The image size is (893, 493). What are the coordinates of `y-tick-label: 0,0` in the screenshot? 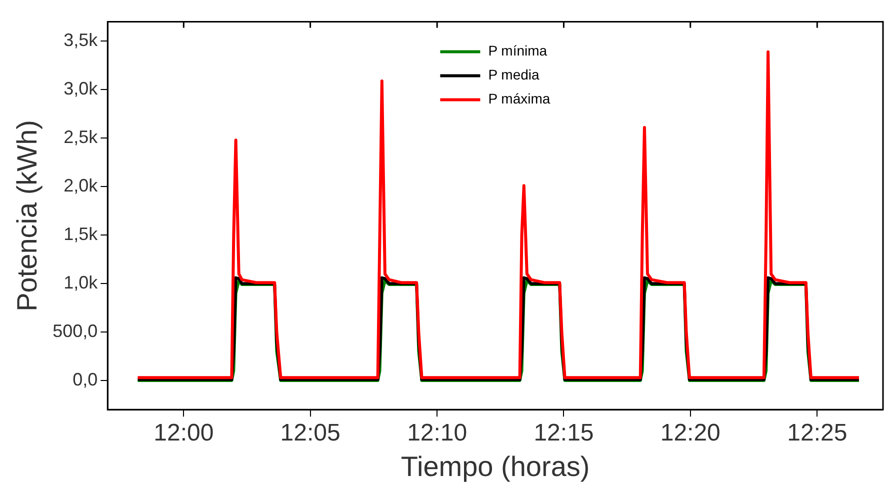 It's located at (85, 379).